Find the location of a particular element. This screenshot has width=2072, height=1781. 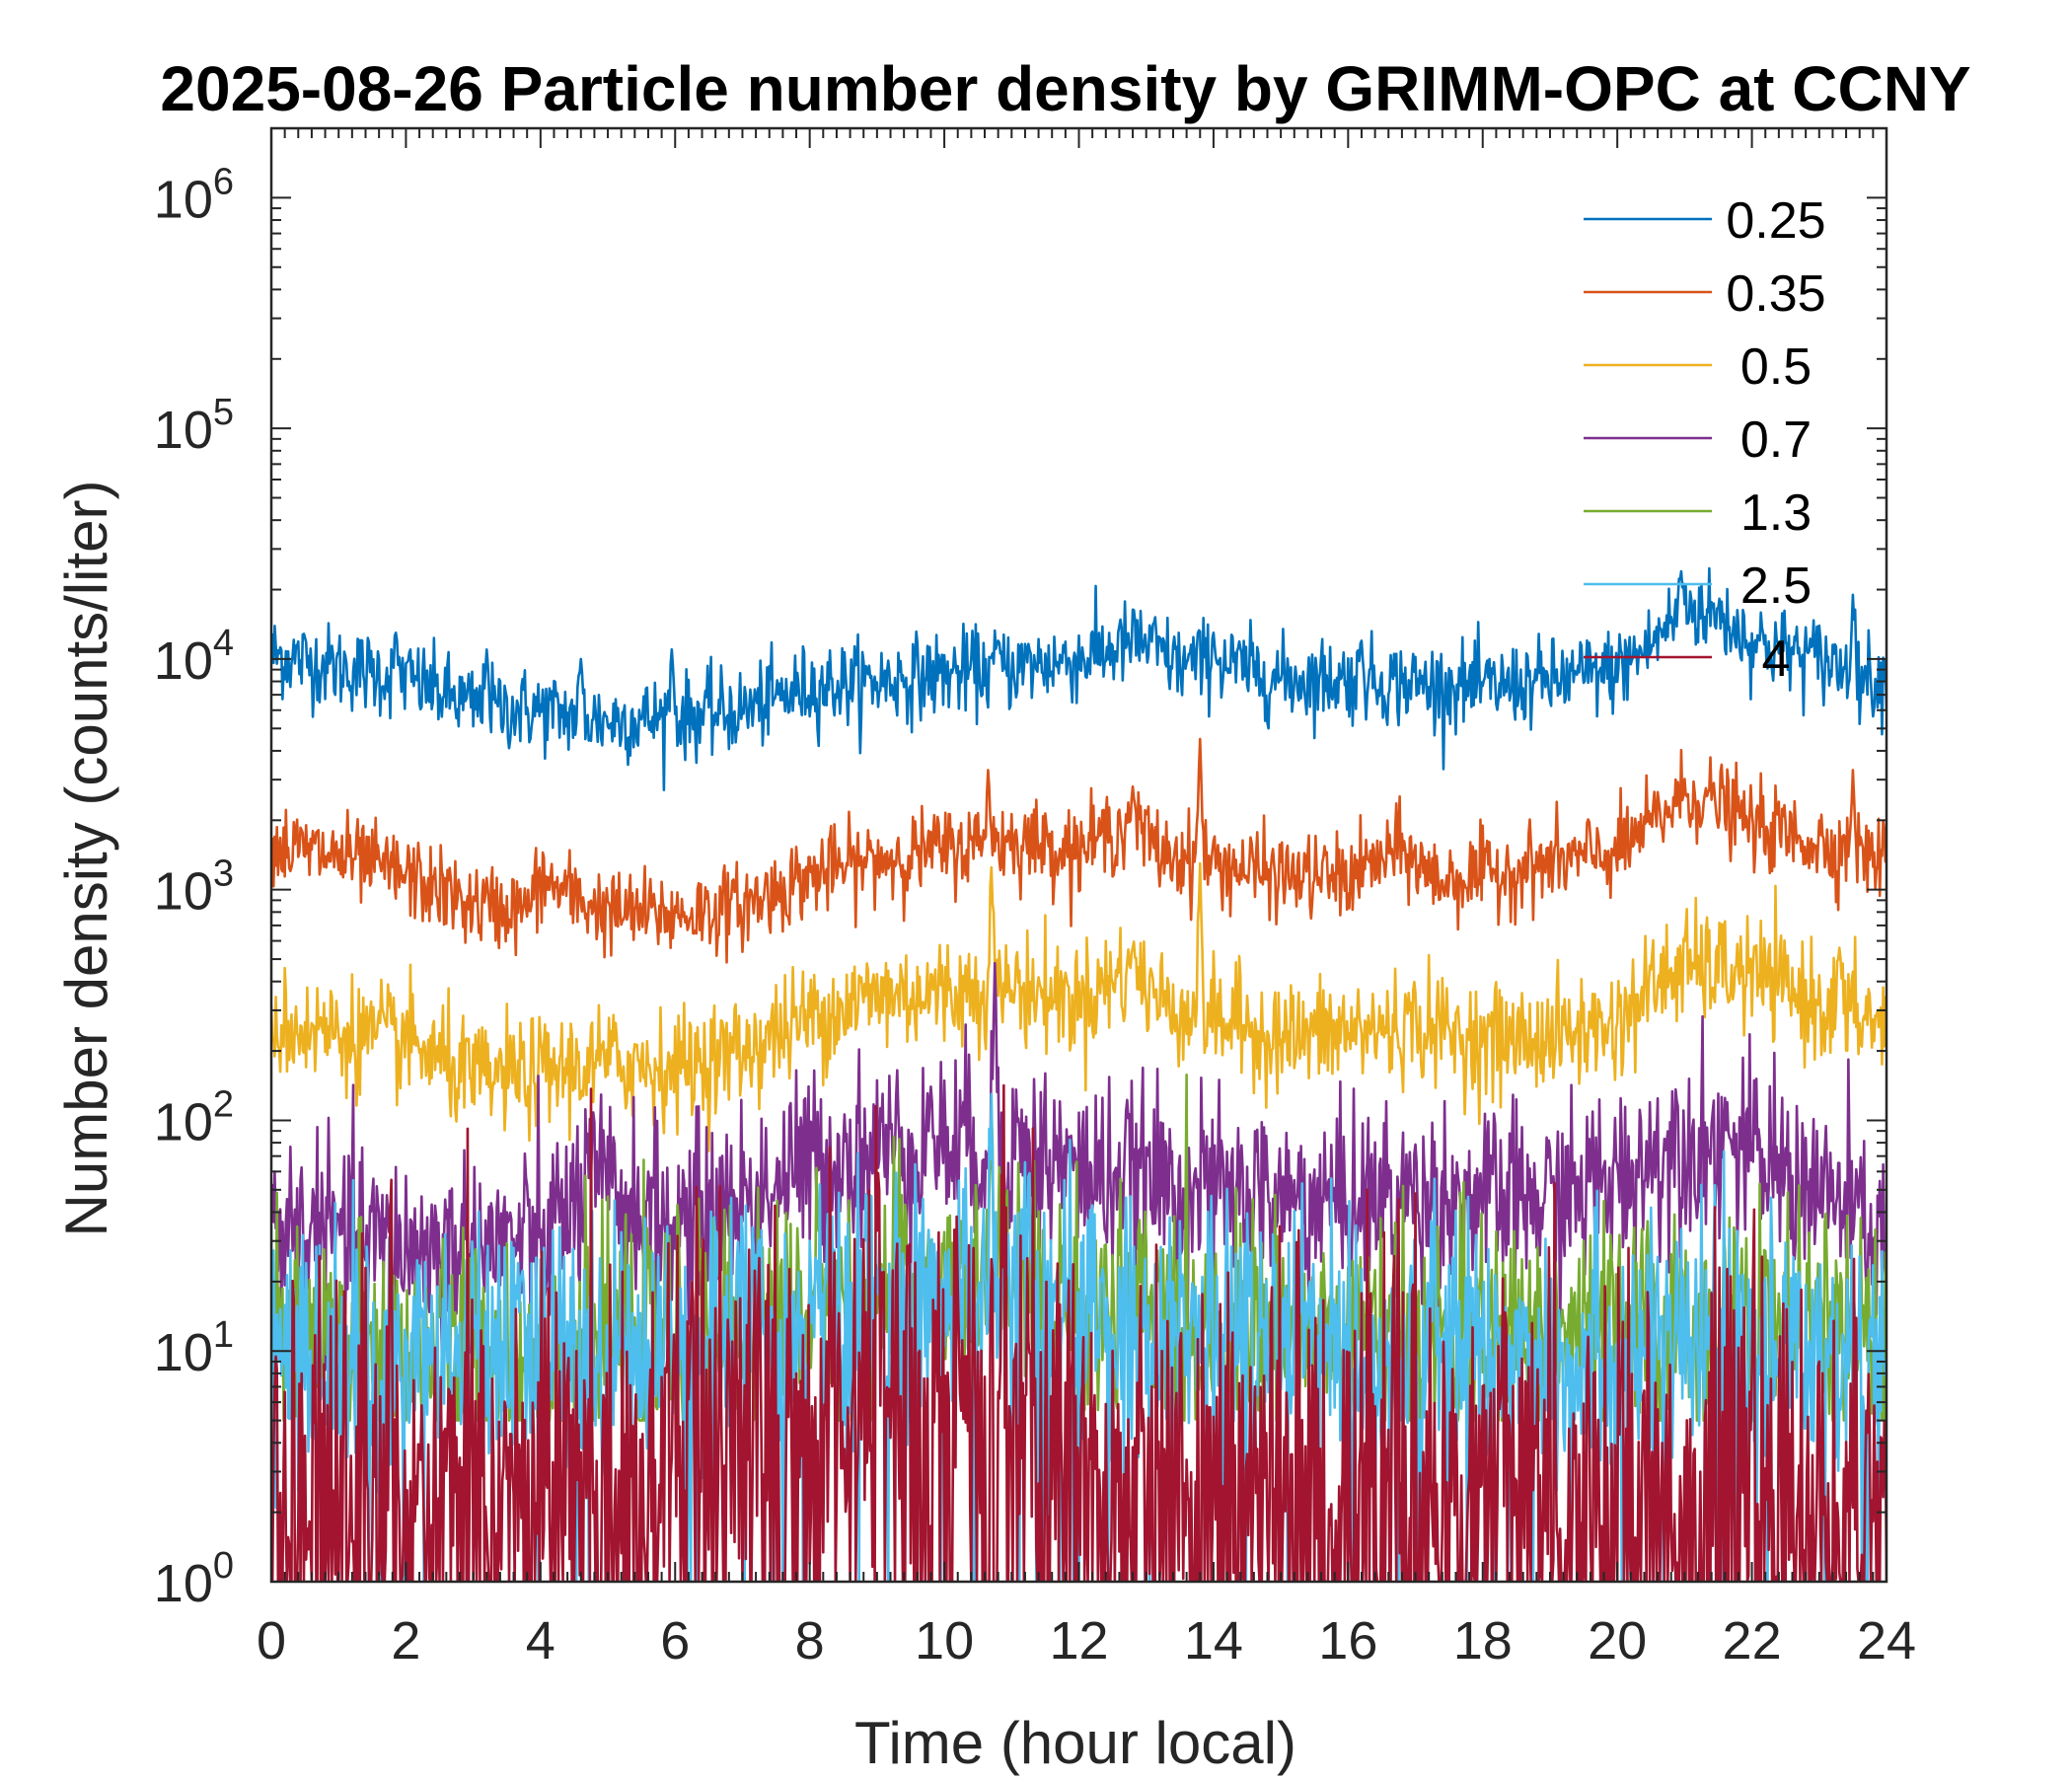

x-tick-label: 18 is located at coordinates (1483, 1640).